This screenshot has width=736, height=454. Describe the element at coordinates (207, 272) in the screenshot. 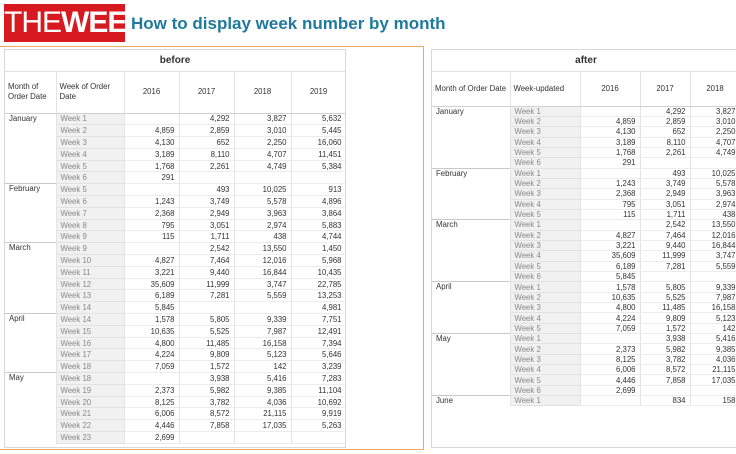

I see `value-cell: 9,440` at that location.